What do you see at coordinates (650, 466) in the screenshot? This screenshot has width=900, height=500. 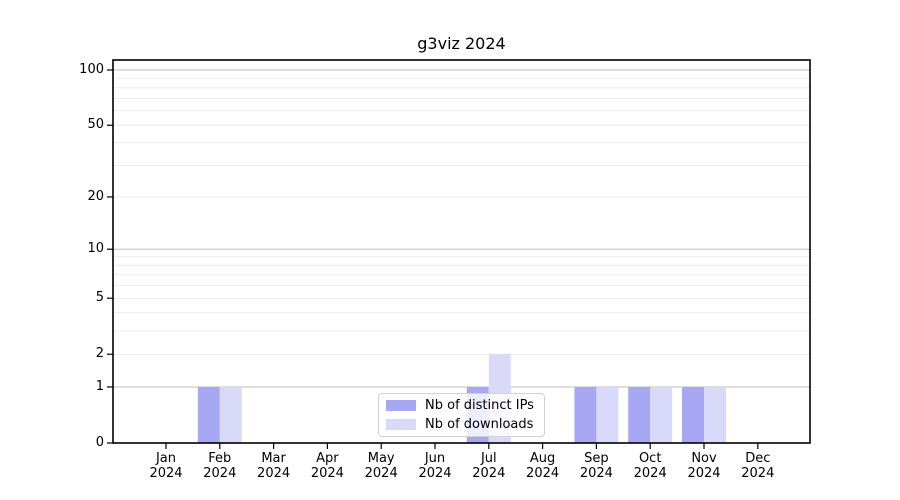 I see `x-tick-label: Oct 2024` at bounding box center [650, 466].